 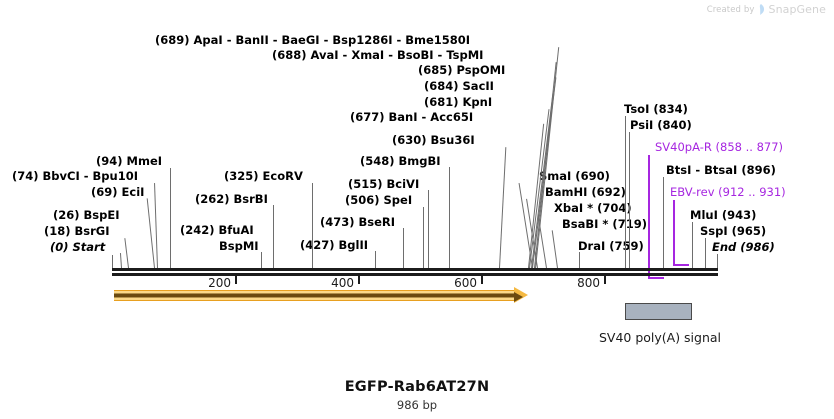 What do you see at coordinates (412, 117) in the screenshot?
I see `site-label-677: (677) BanI - Acc65I` at bounding box center [412, 117].